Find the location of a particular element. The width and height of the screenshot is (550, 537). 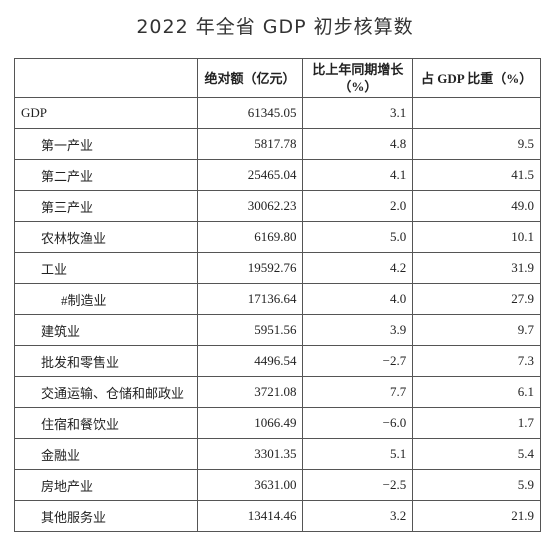

row-label: 农林牧渔业 is located at coordinates (106, 237).